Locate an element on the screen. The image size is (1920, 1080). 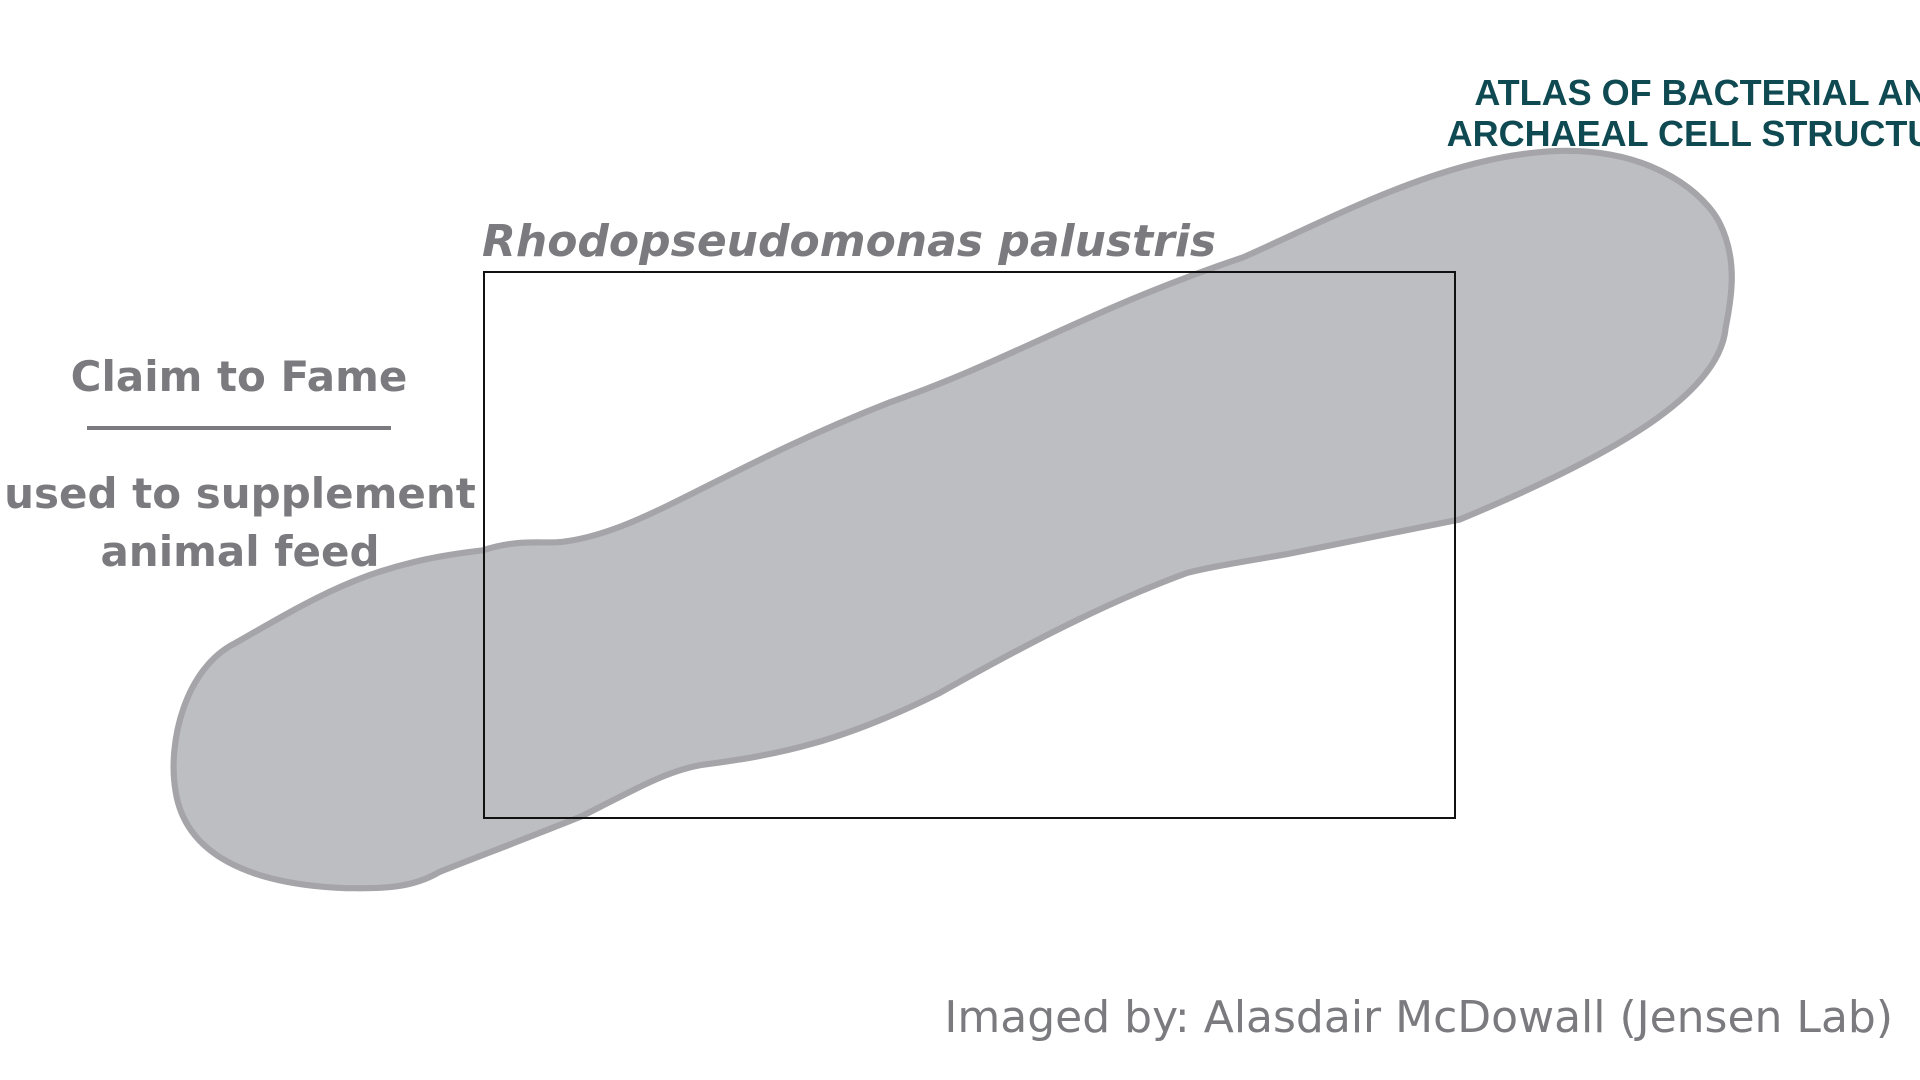
logo-line: ATLAS OF BACTERIAL AND is located at coordinates (1697, 92).